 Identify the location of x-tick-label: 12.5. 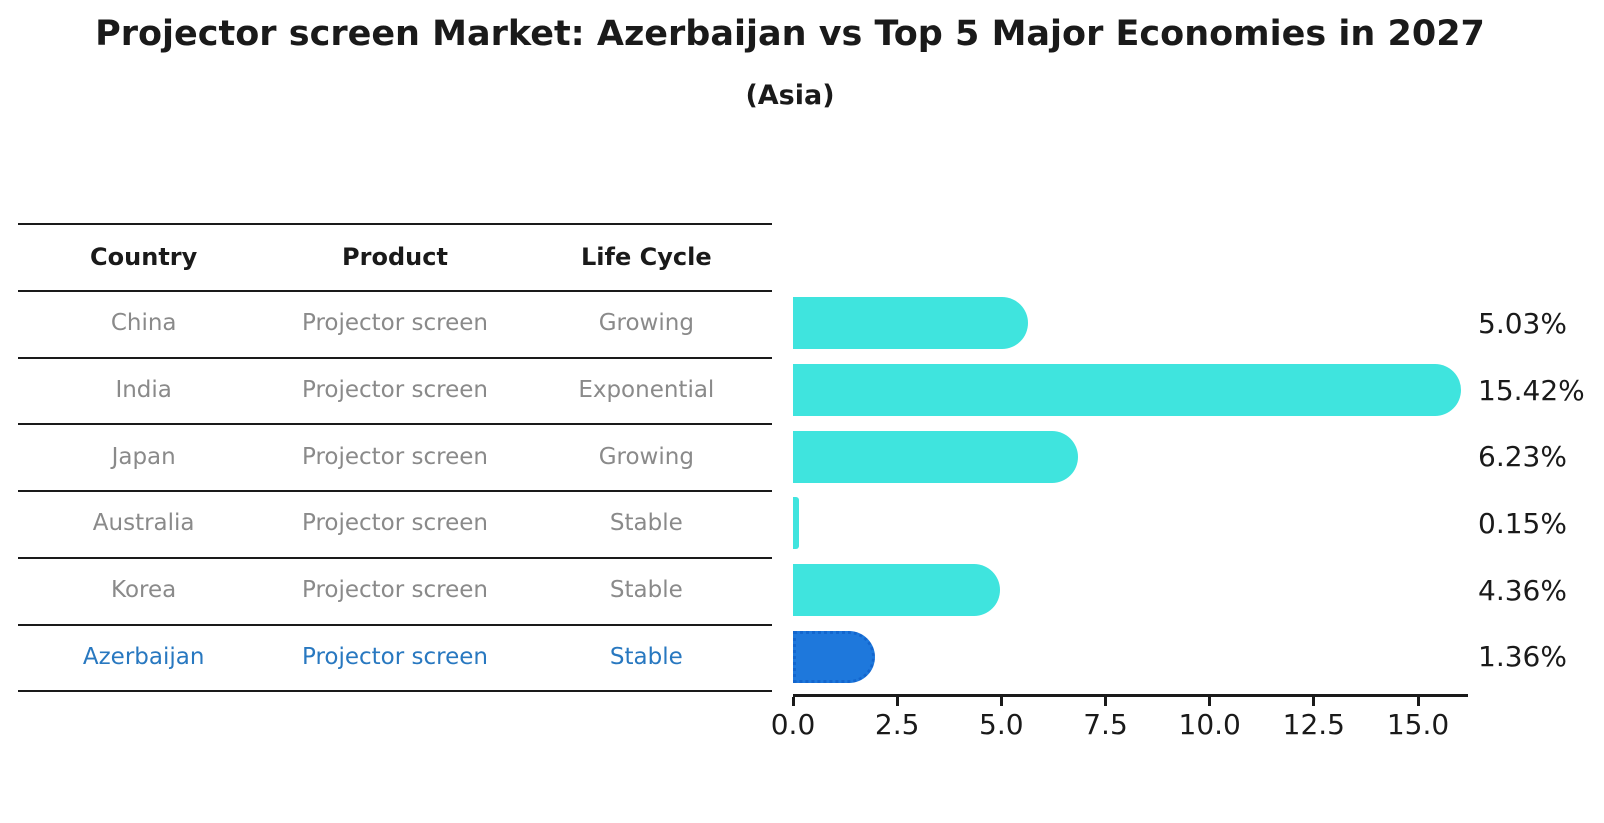
(1313, 724).